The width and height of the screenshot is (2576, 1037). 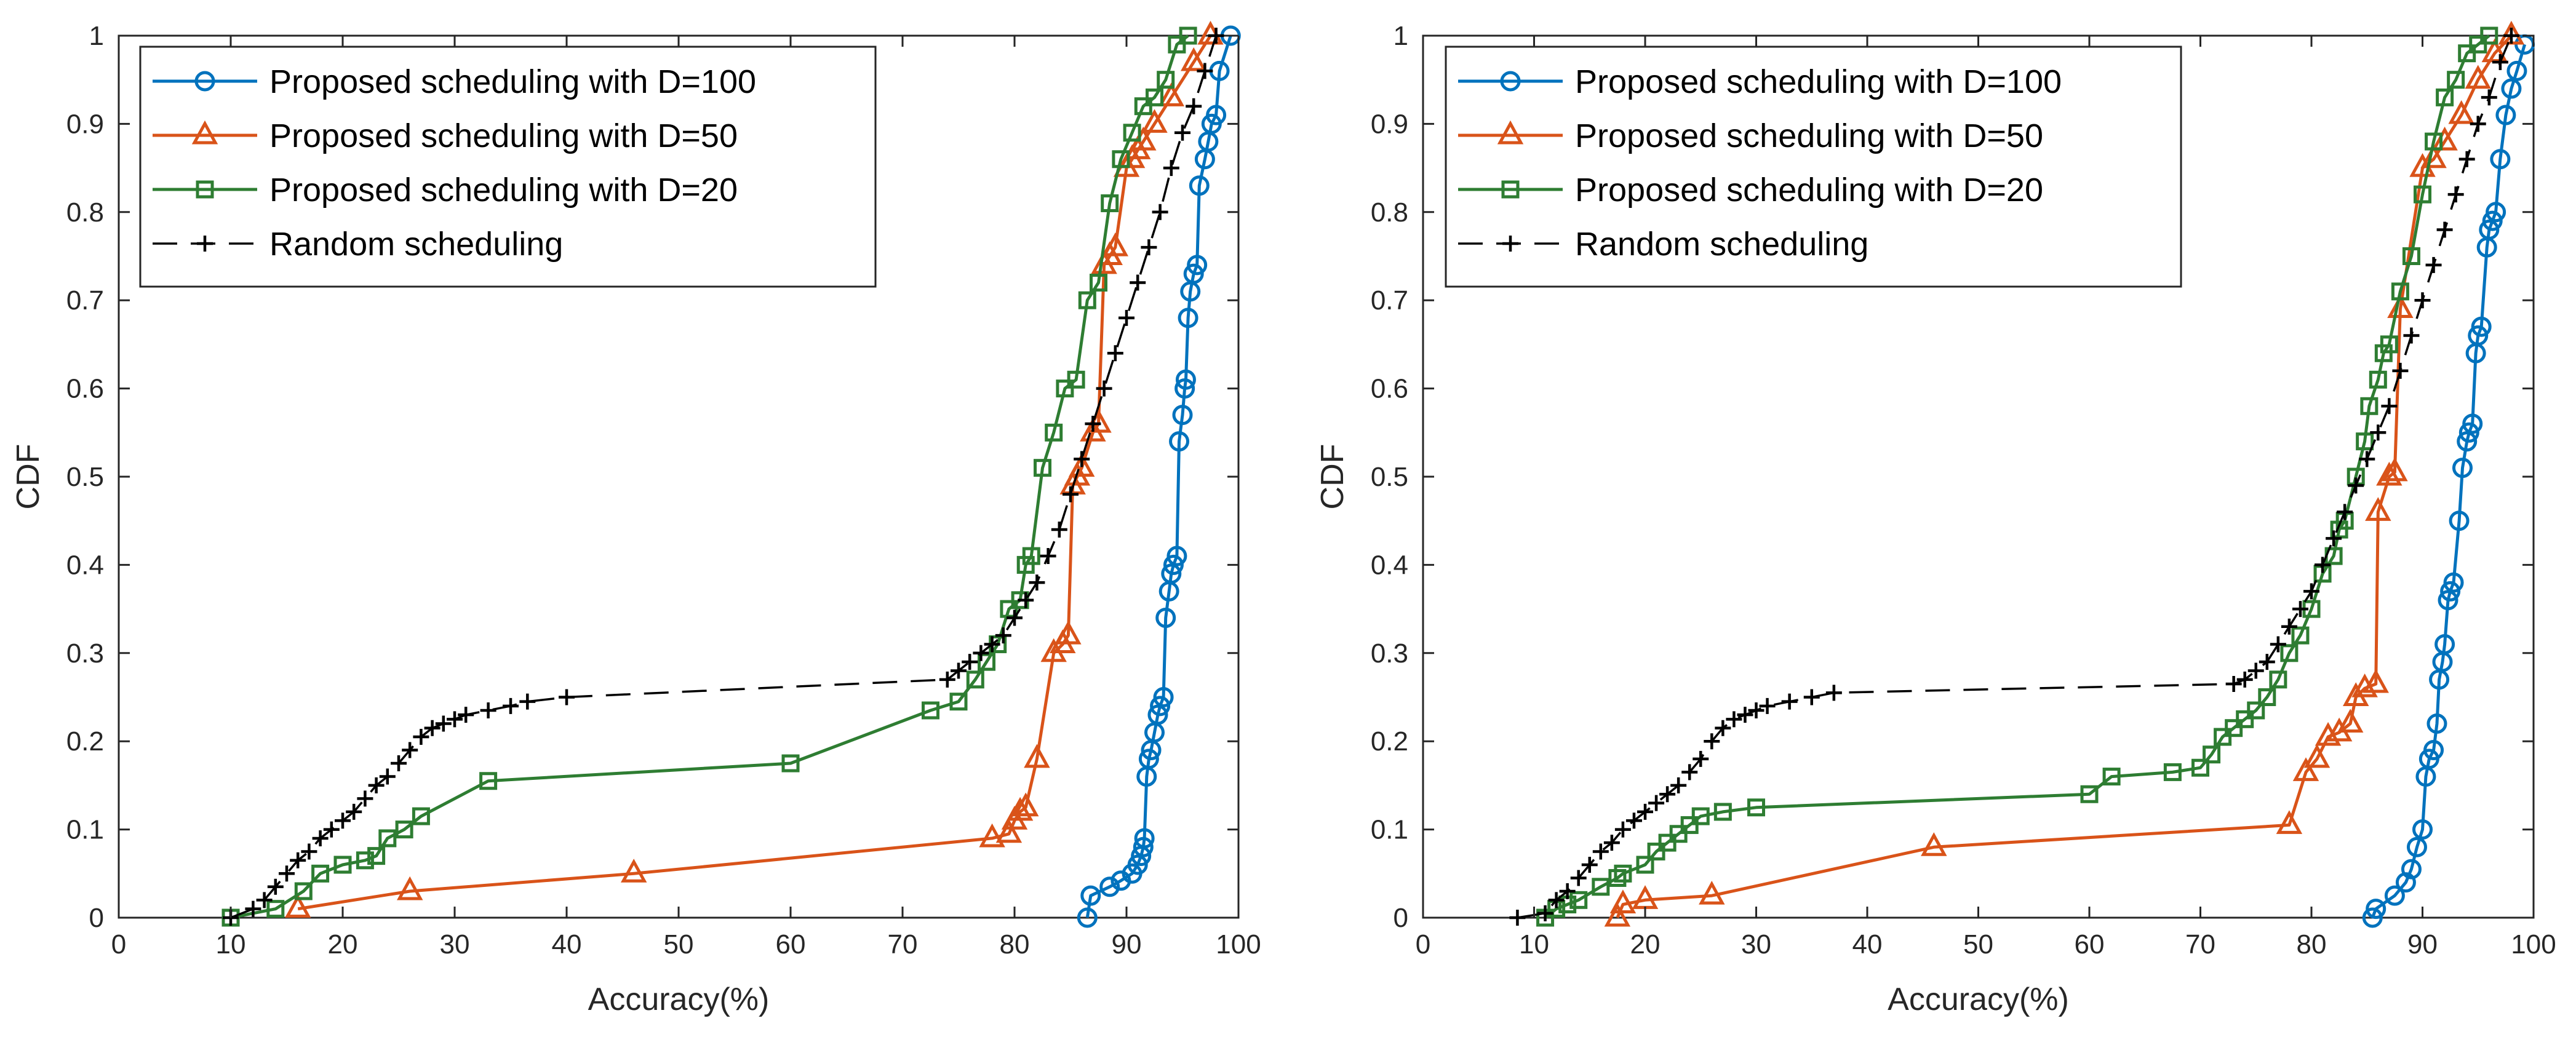 What do you see at coordinates (2448, 481) in the screenshot?
I see `series-circle` at bounding box center [2448, 481].